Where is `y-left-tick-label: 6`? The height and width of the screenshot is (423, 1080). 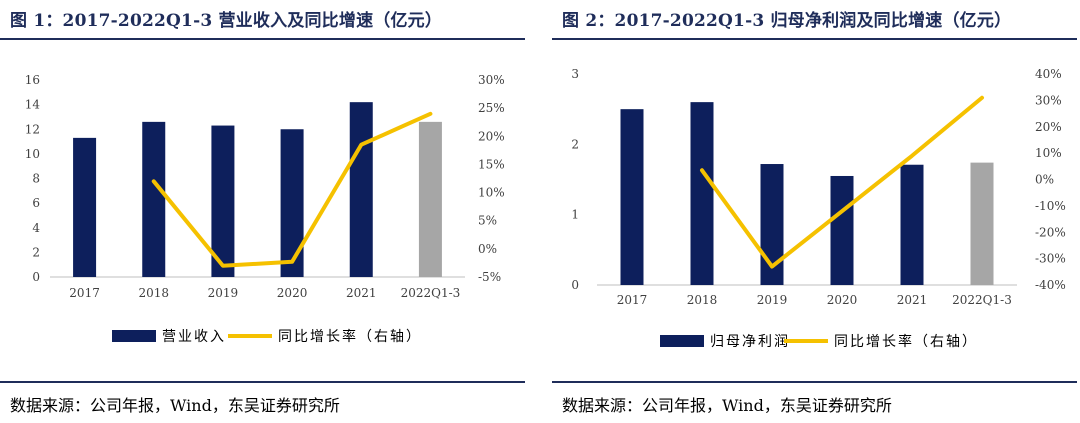 y-left-tick-label: 6 is located at coordinates (36, 203).